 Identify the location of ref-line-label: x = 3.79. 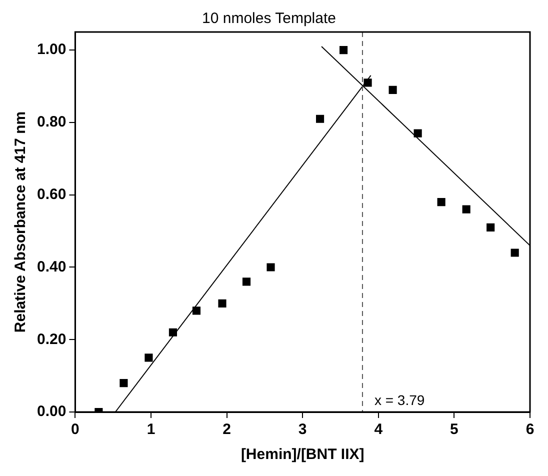
(399, 400).